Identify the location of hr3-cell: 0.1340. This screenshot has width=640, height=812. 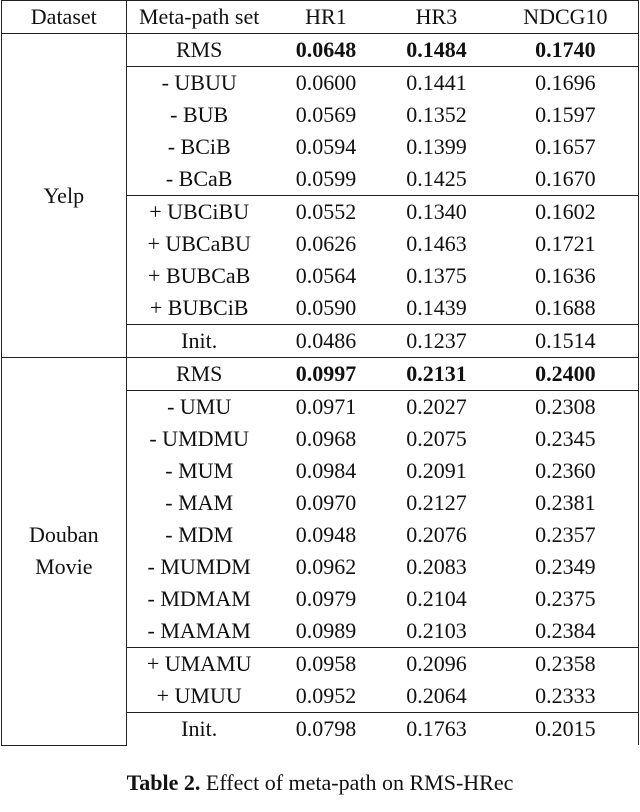
(436, 211).